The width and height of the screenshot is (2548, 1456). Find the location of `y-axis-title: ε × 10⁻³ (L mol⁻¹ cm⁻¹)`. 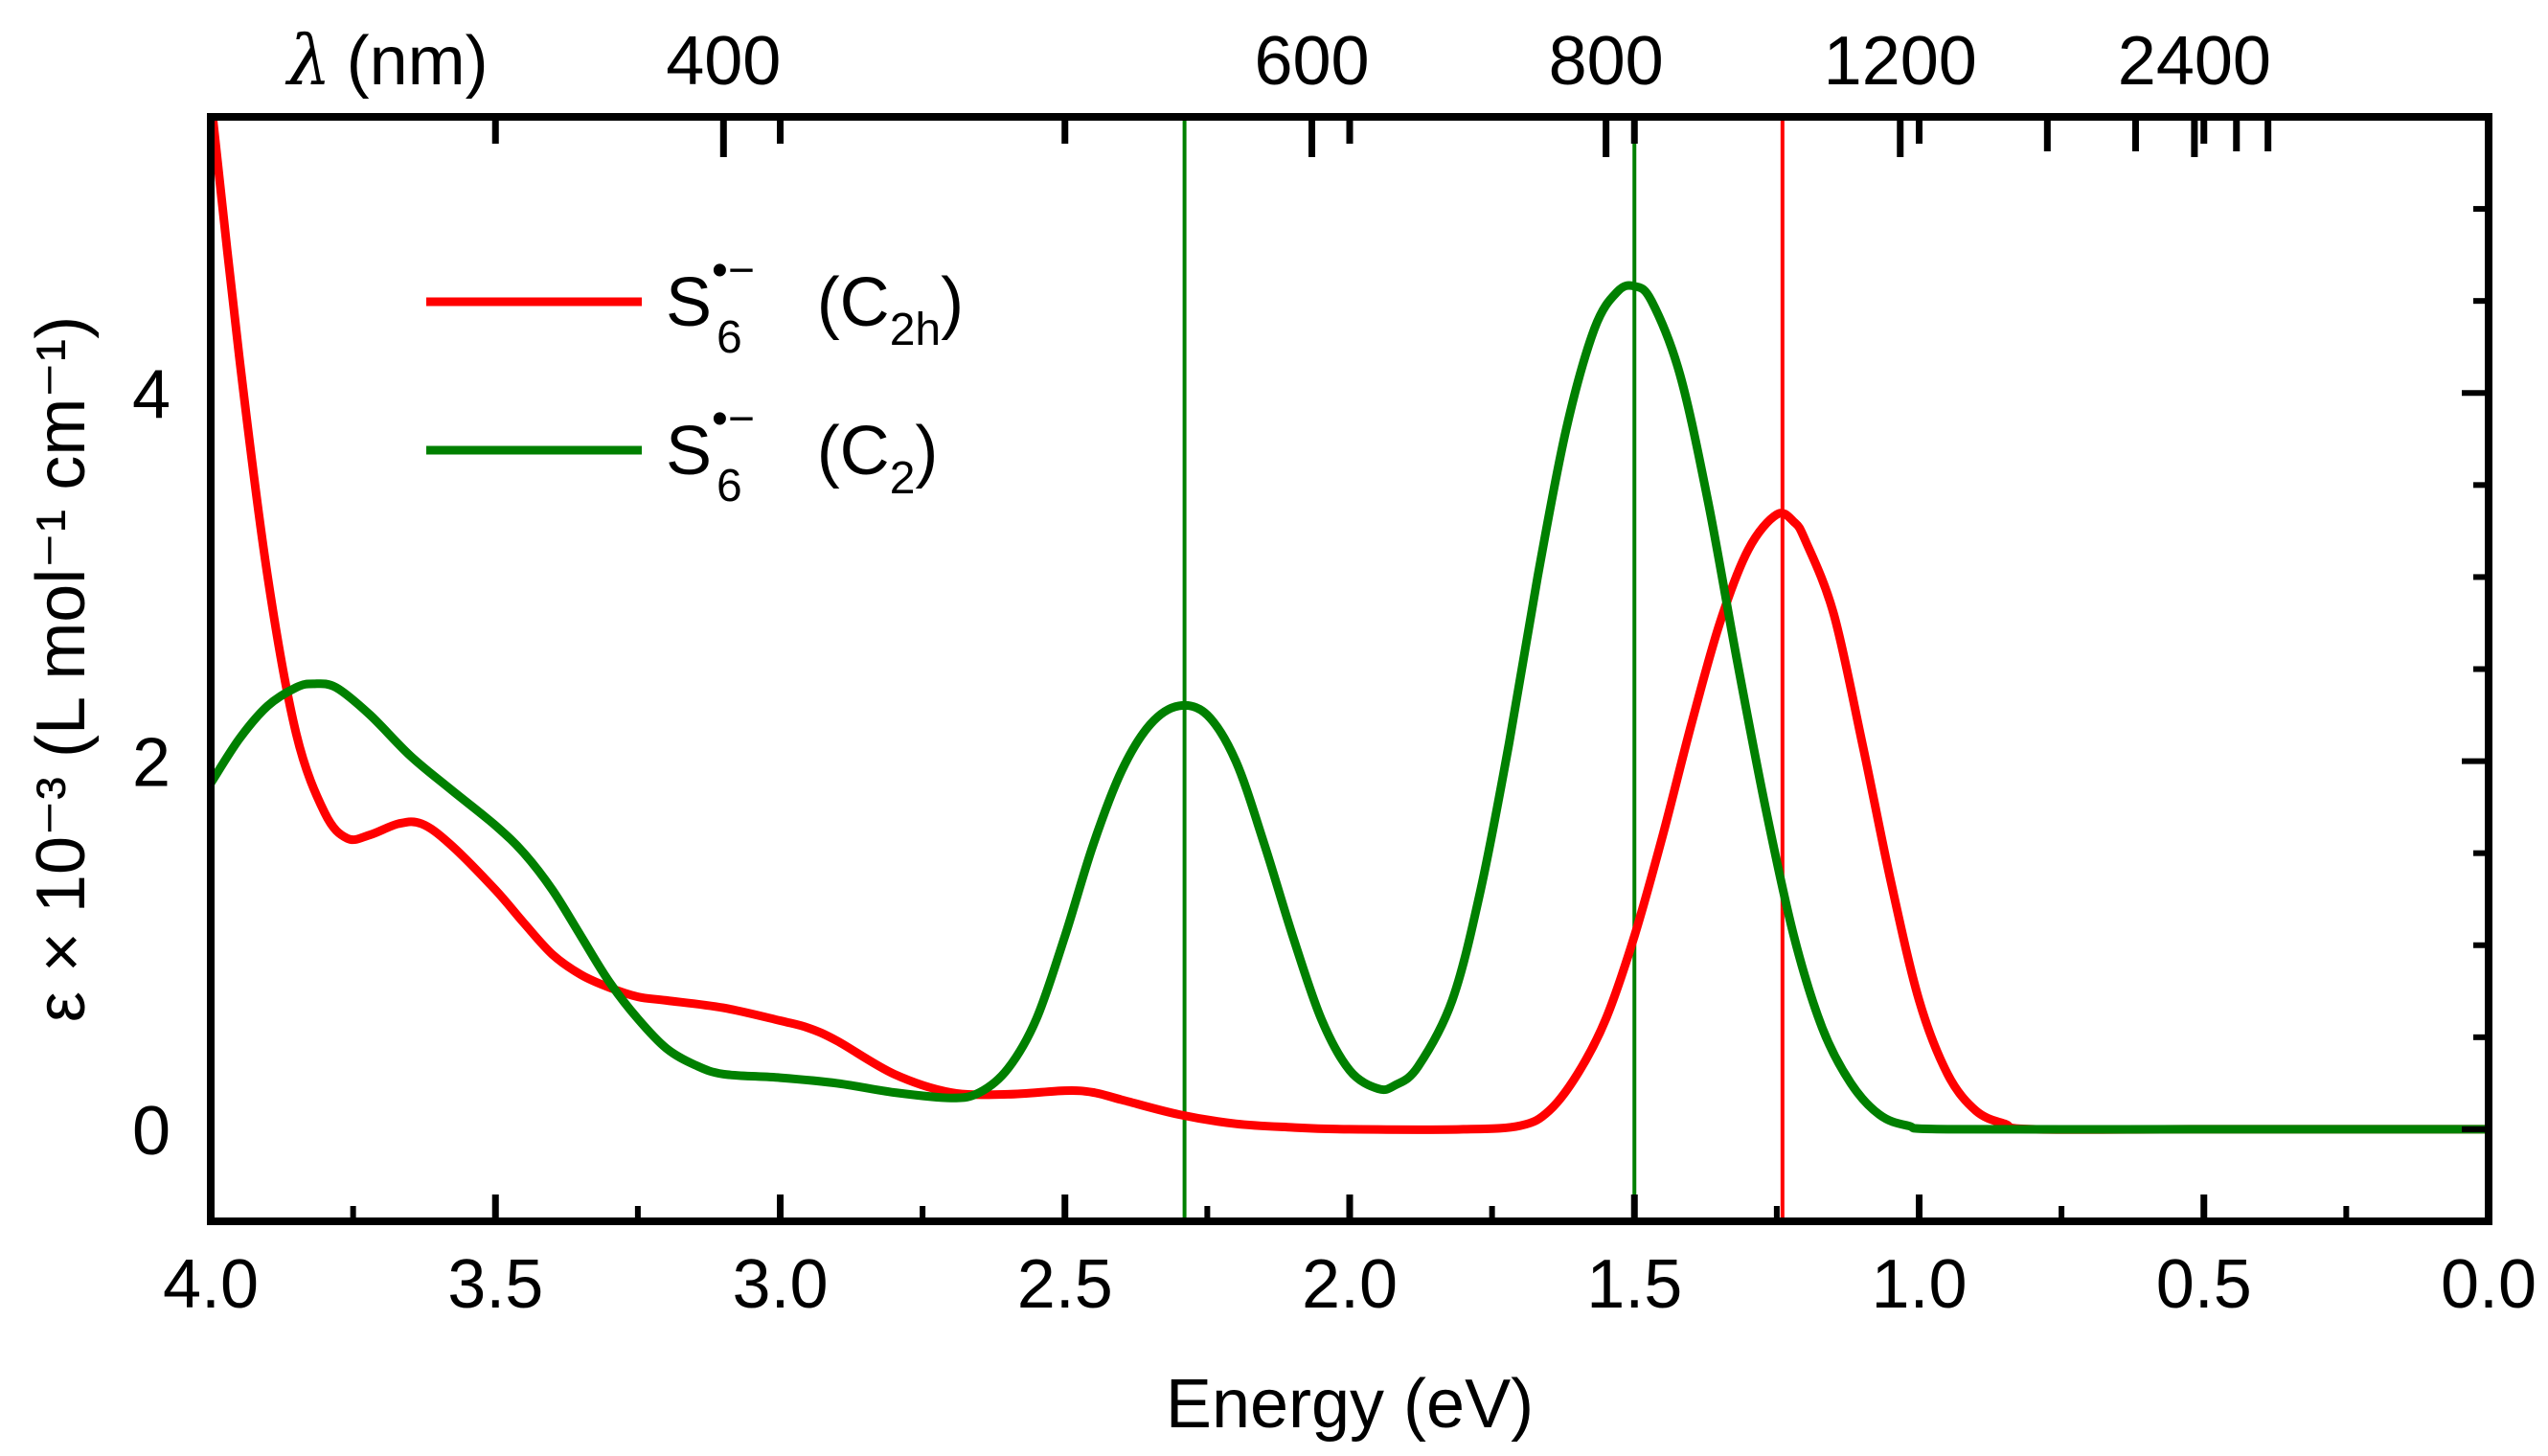

y-axis-title: ε × 10⁻³ (L mol⁻¹ cm⁻¹) is located at coordinates (61, 669).